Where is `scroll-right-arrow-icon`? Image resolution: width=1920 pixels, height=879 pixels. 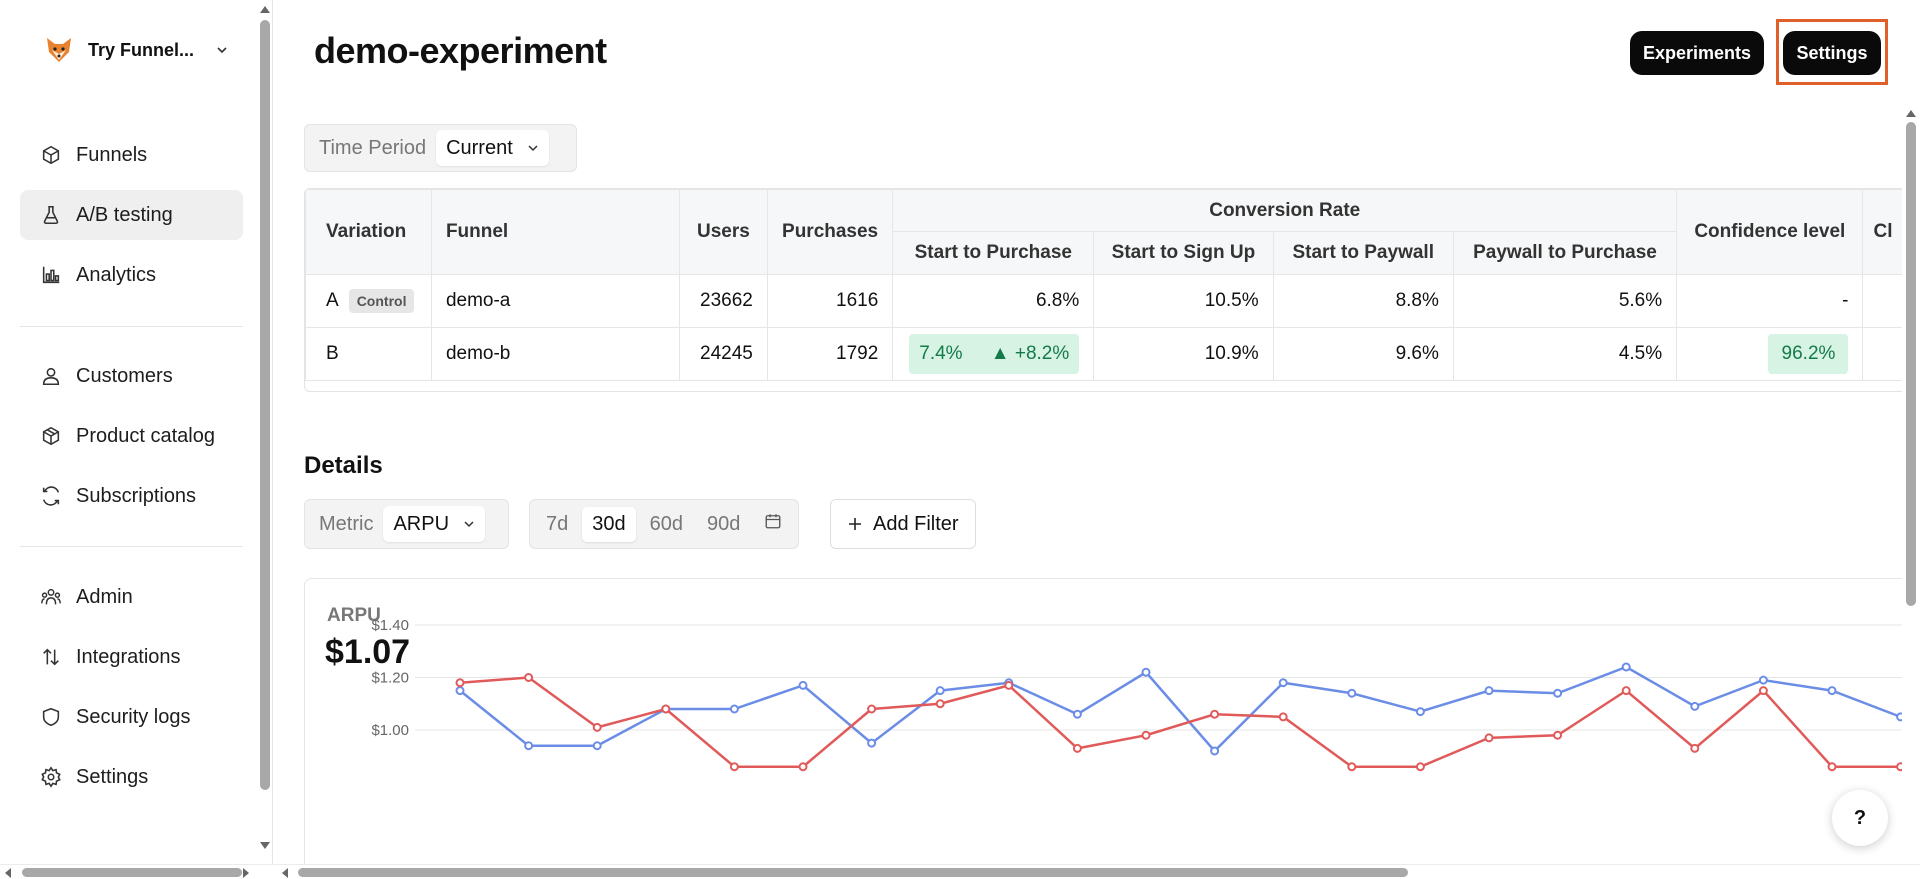
scroll-right-arrow-icon is located at coordinates (246, 873).